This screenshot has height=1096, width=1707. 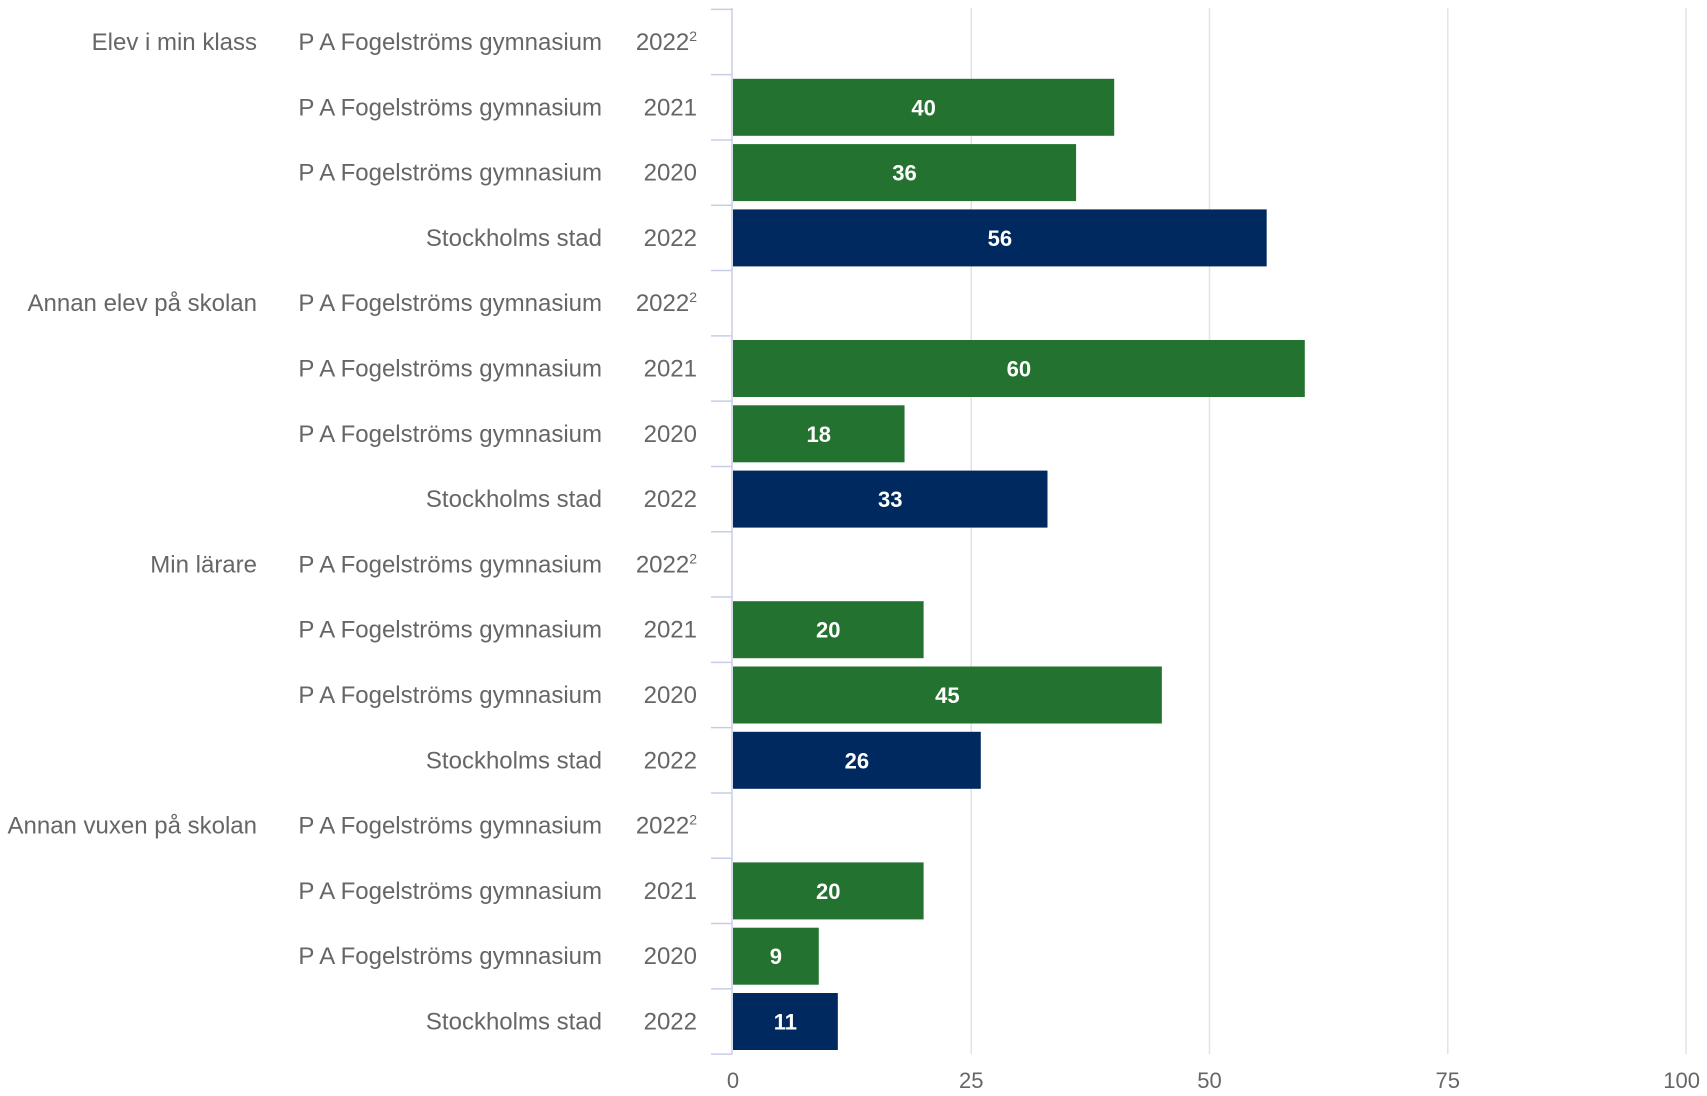 I want to click on data-label: 40, so click(x=923, y=107).